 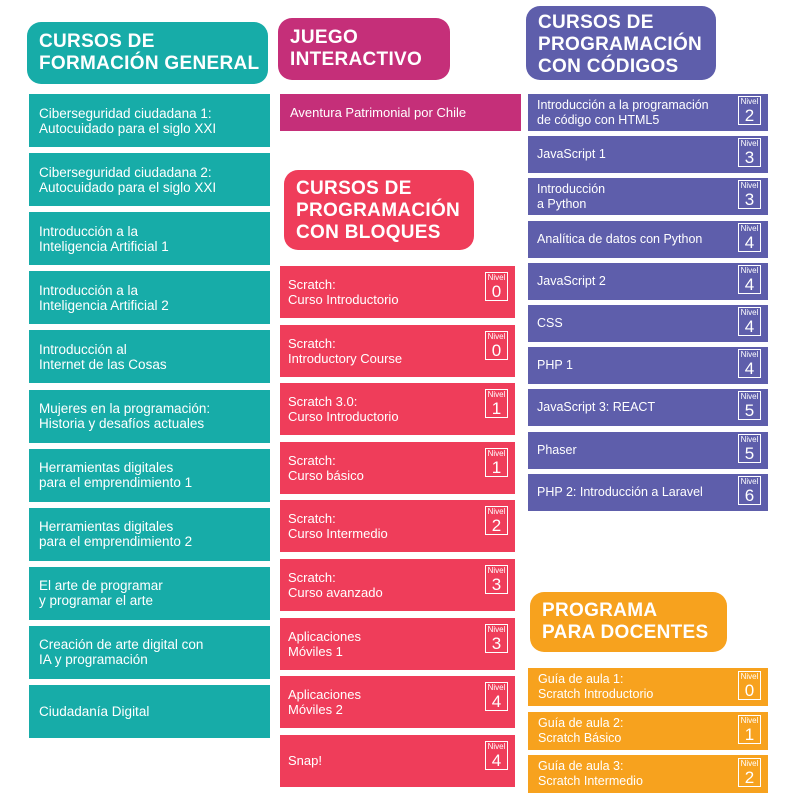 What do you see at coordinates (397, 526) in the screenshot?
I see `bloques-course-item: Scratch: Curso Intermedio Nivel 2` at bounding box center [397, 526].